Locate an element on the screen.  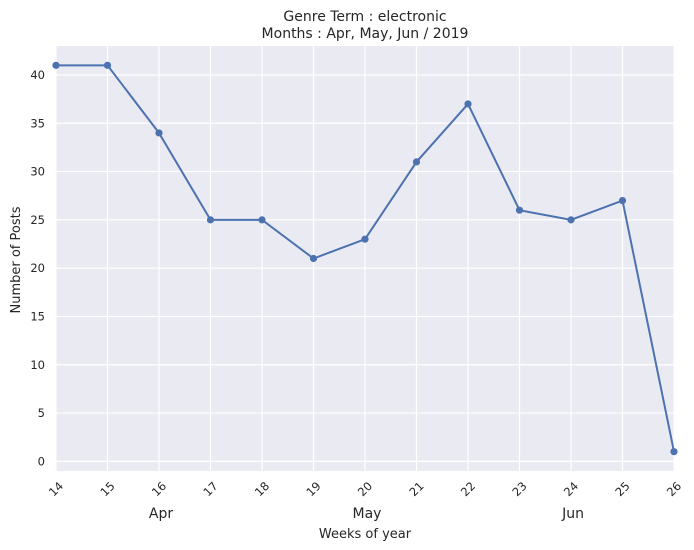
month-label: May is located at coordinates (367, 514).